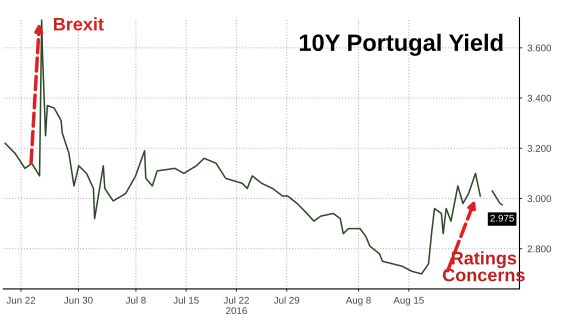 This screenshot has height=321, width=561. Describe the element at coordinates (79, 24) in the screenshot. I see `annotation: Brexit` at that location.